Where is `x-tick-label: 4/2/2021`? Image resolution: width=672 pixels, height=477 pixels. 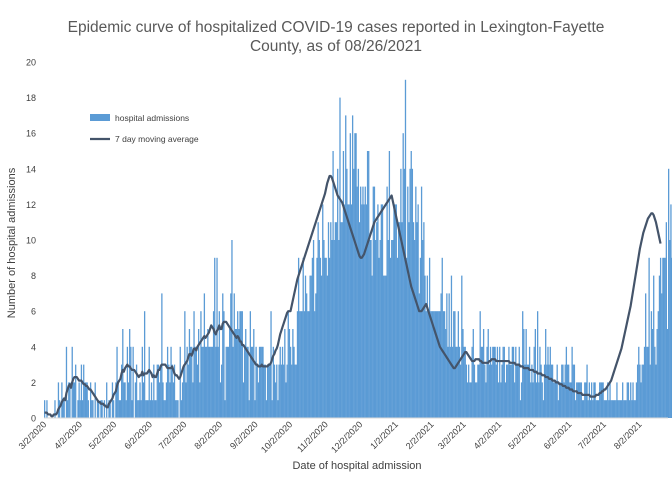 x-tick-label: 4/2/2021 is located at coordinates (488, 435).